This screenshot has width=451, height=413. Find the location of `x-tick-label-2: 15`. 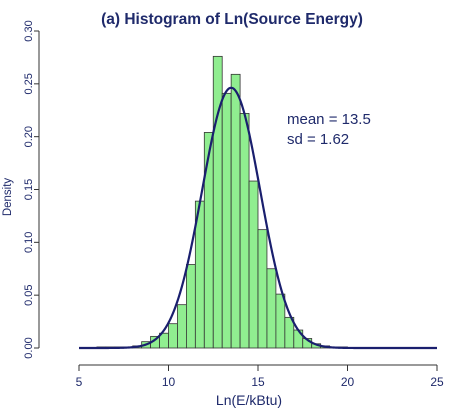

x-tick-label-2: 15 is located at coordinates (258, 382).